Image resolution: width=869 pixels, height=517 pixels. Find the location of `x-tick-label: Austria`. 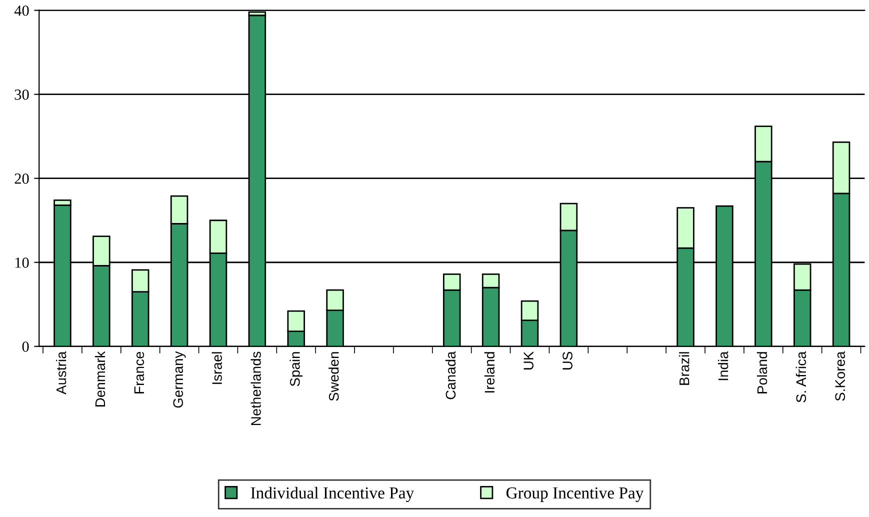

x-tick-label: Austria is located at coordinates (61, 372).